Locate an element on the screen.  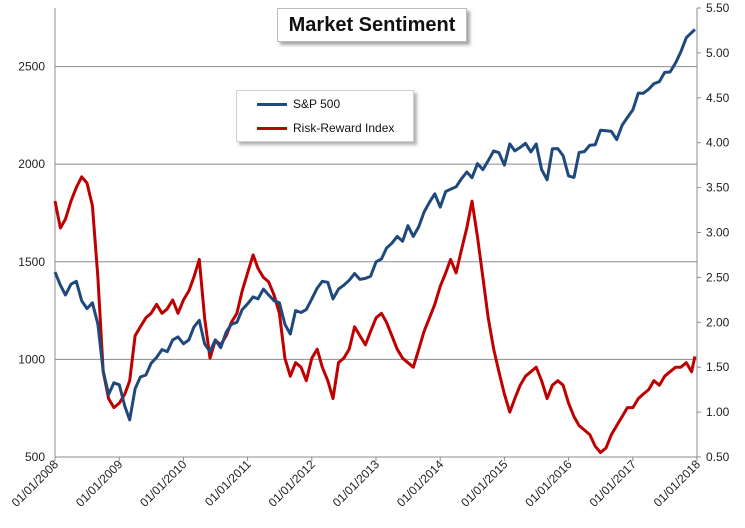
legend-item-sp500: S&P 500 is located at coordinates (298, 104).